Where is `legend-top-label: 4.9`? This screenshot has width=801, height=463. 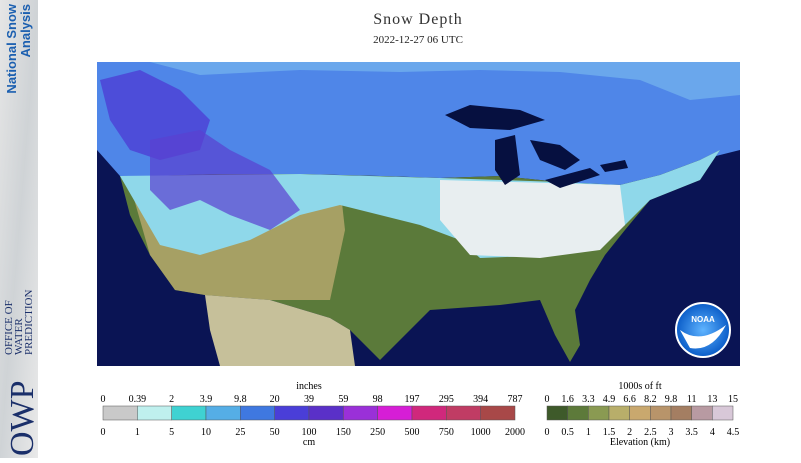
legend-top-label: 4.9 is located at coordinates (609, 399).